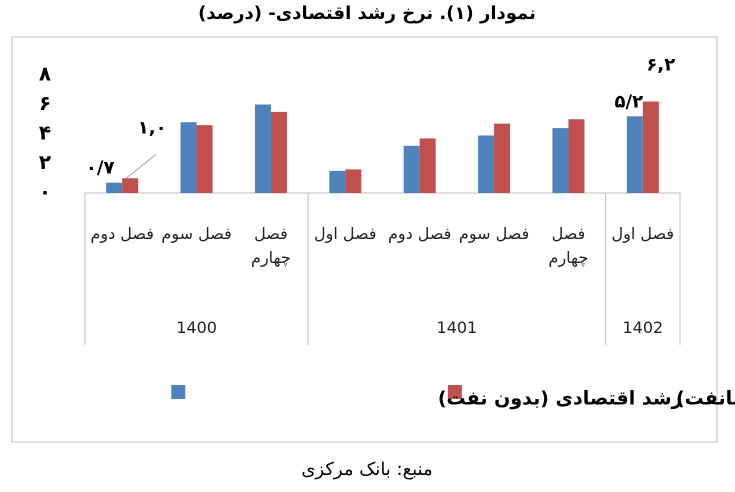 The height and width of the screenshot is (492, 735). I want to click on group-label: 1400, so click(196, 327).